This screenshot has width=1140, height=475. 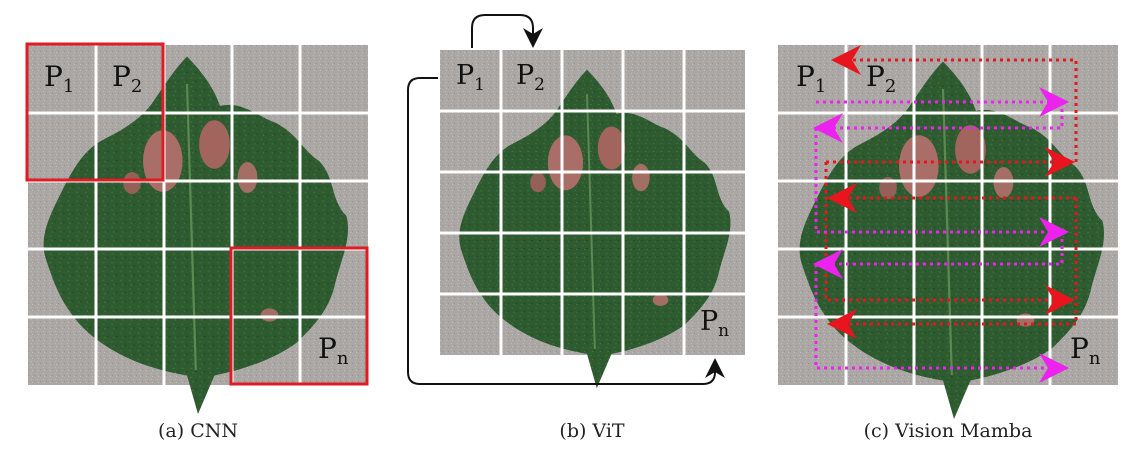 I want to click on cnn-label-pn: Pn, so click(x=333, y=350).